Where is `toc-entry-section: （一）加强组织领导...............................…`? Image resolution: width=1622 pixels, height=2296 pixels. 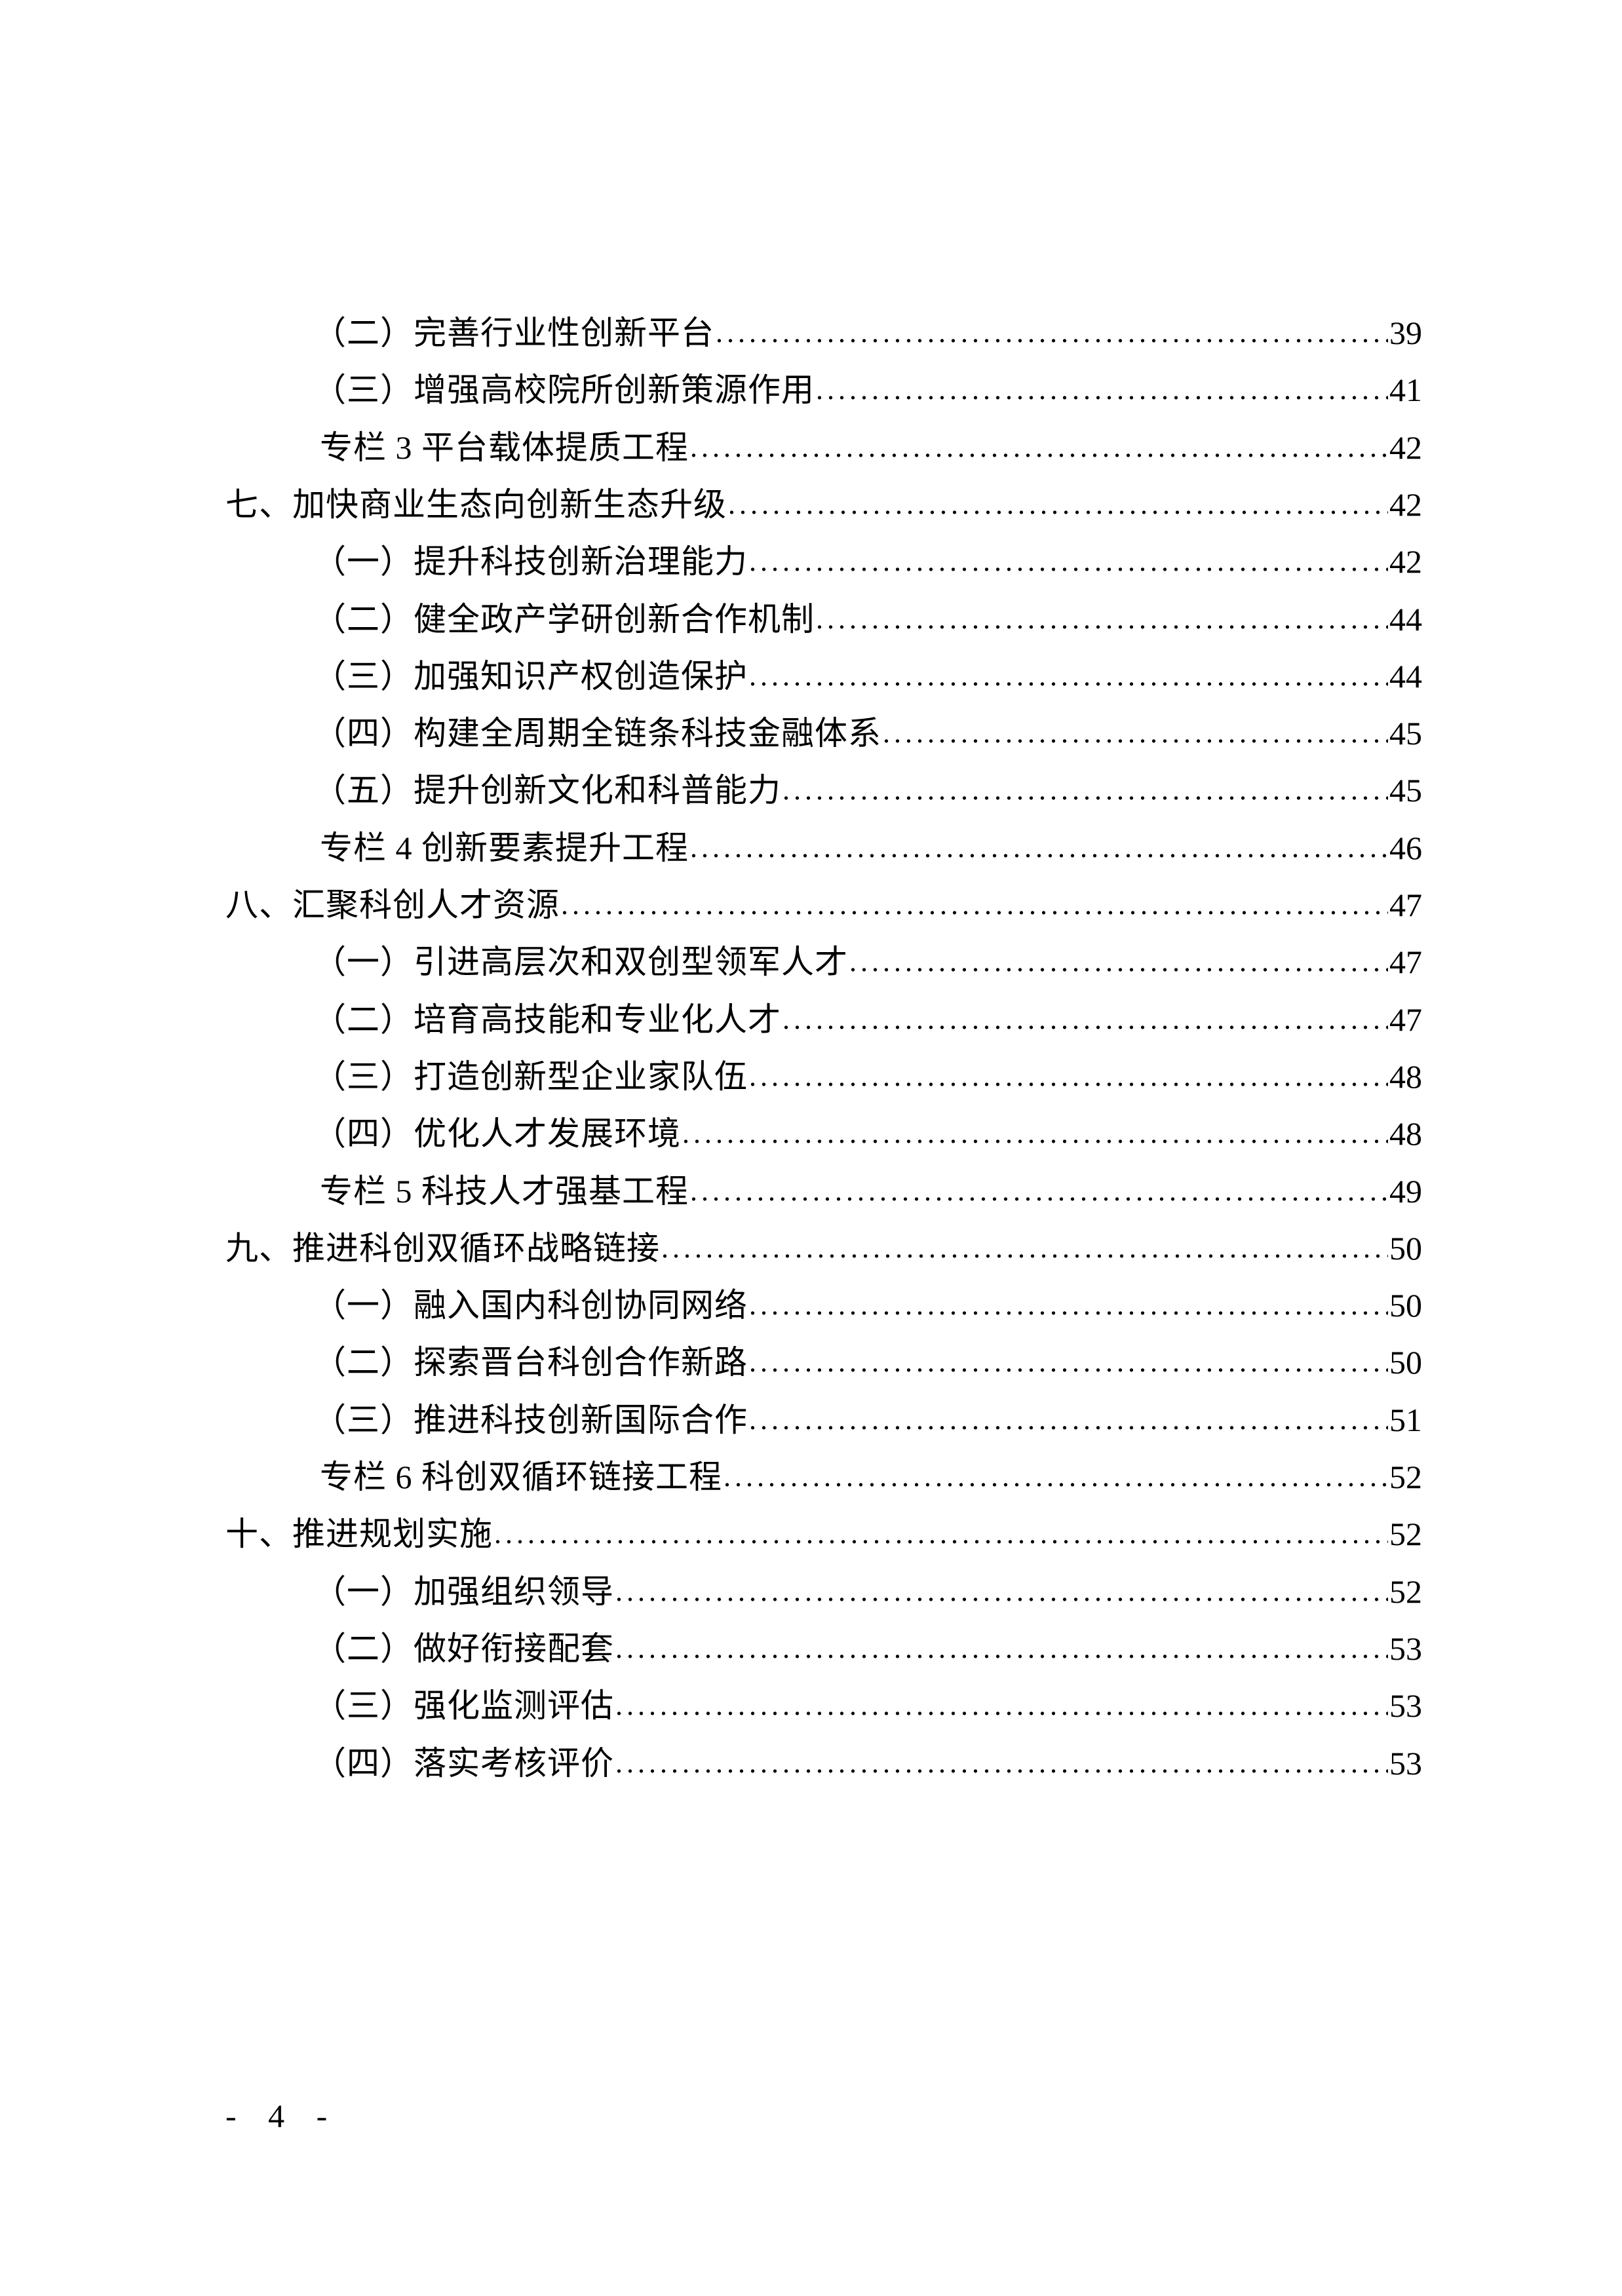
toc-entry-section: （一）加强组织领导...............................… is located at coordinates (867, 1591).